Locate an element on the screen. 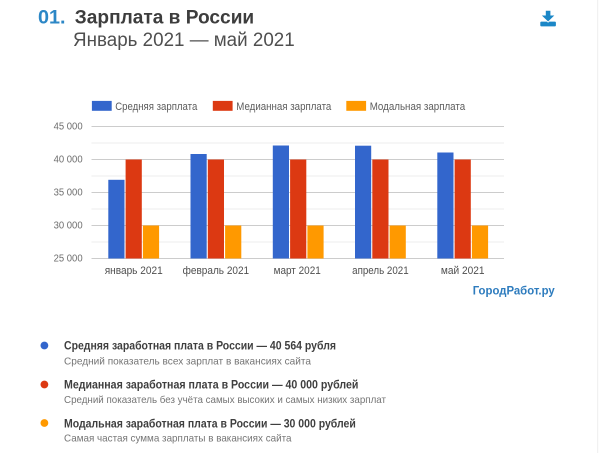  svg-text: 30 000 is located at coordinates (68, 226).